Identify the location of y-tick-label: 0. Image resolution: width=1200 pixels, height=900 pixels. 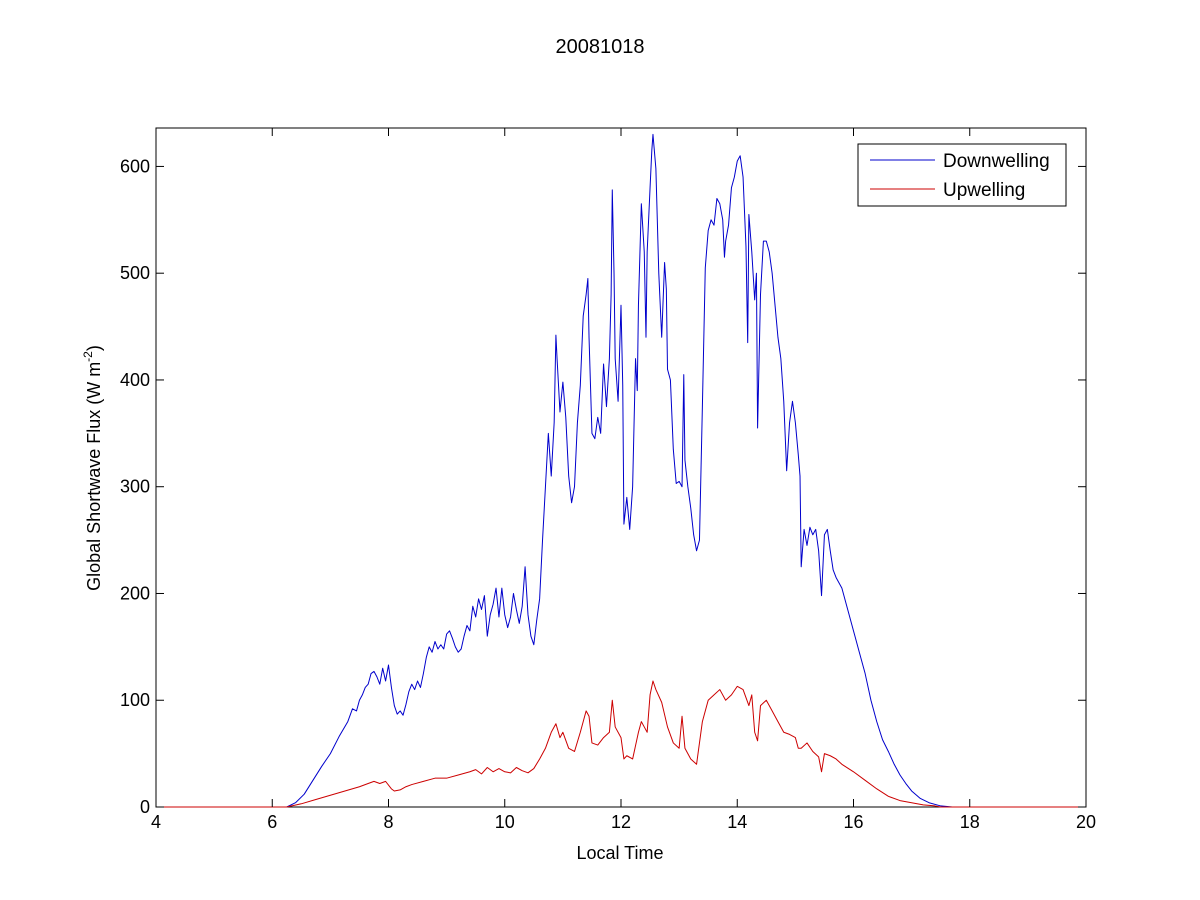
(145, 807).